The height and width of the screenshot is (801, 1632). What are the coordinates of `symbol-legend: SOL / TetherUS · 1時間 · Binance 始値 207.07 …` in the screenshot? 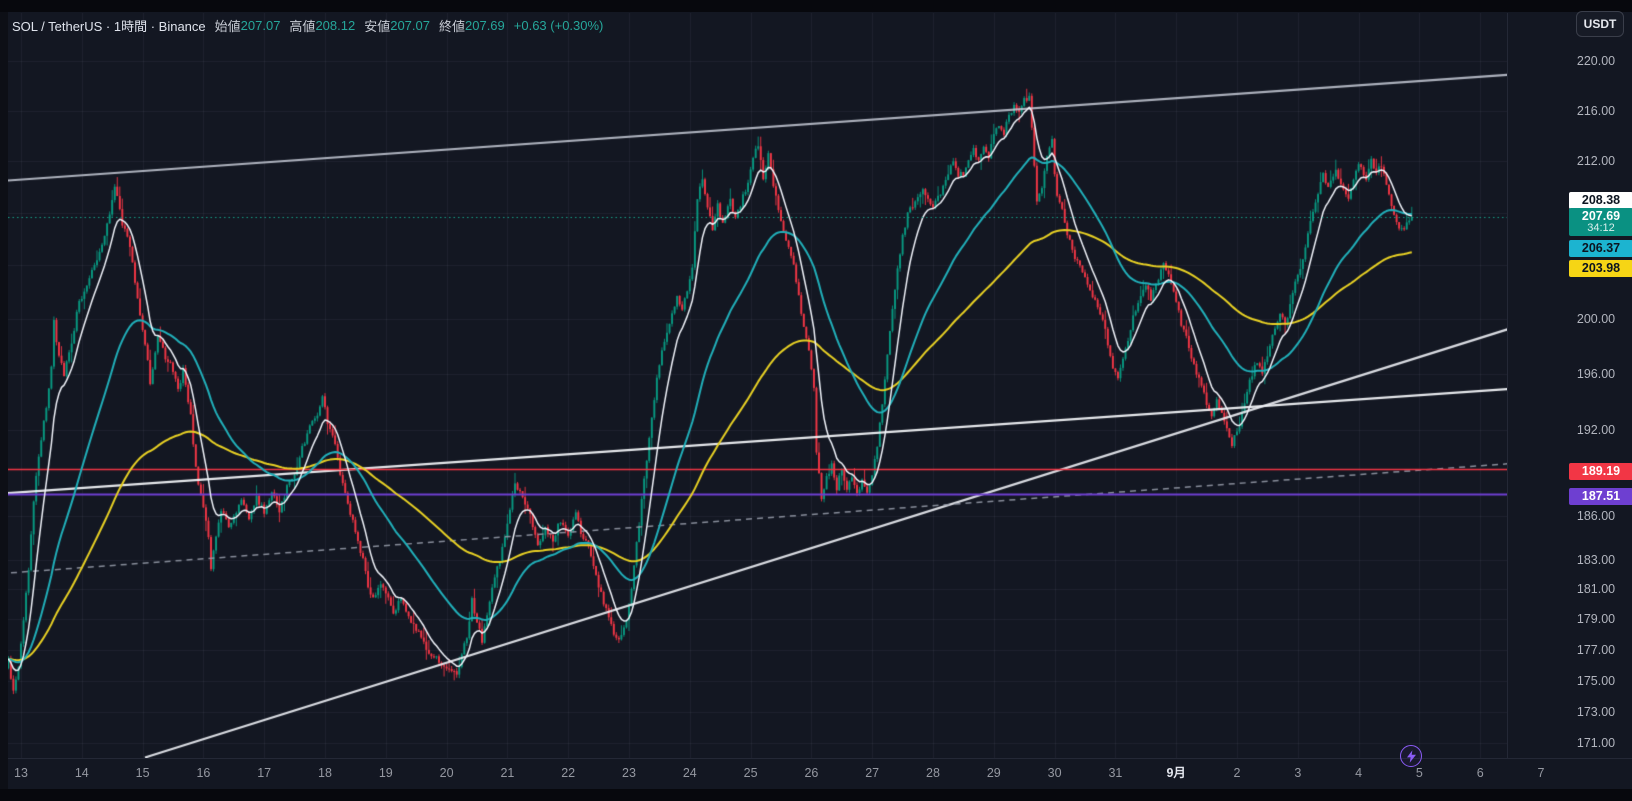 It's located at (307, 25).